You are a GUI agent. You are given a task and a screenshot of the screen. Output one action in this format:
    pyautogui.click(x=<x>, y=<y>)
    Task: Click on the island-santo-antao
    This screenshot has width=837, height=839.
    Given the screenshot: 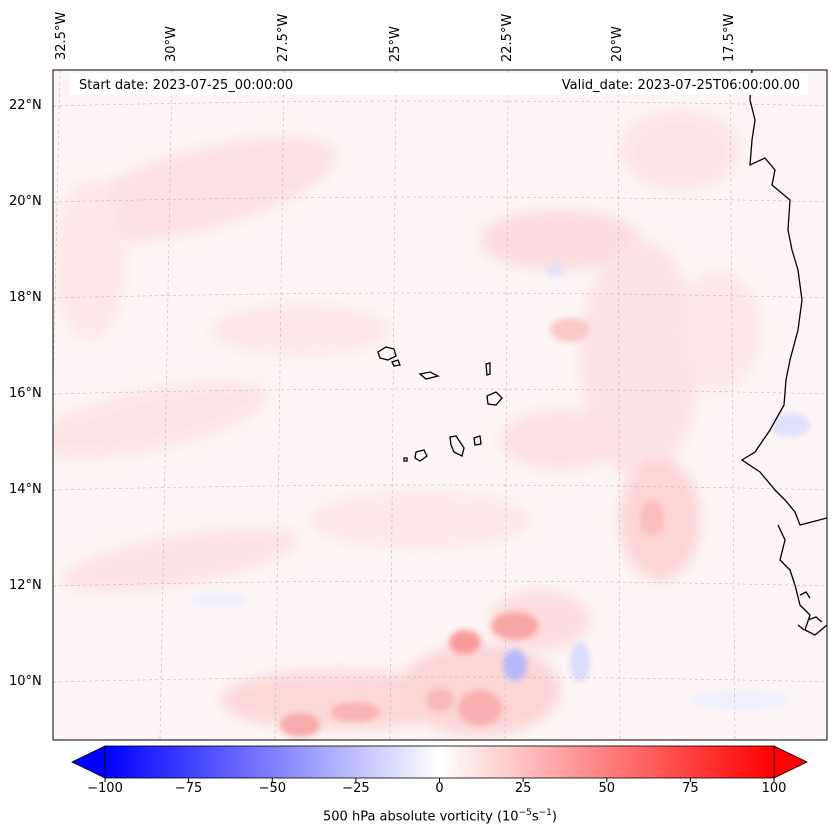 What is the action you would take?
    pyautogui.click(x=387, y=353)
    